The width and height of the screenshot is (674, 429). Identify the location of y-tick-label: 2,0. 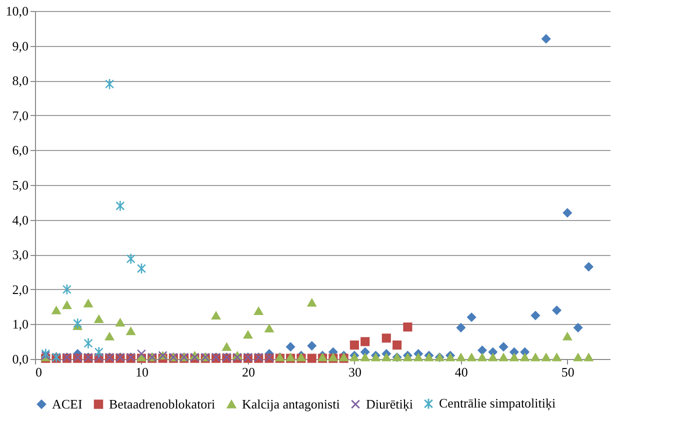
(20, 289).